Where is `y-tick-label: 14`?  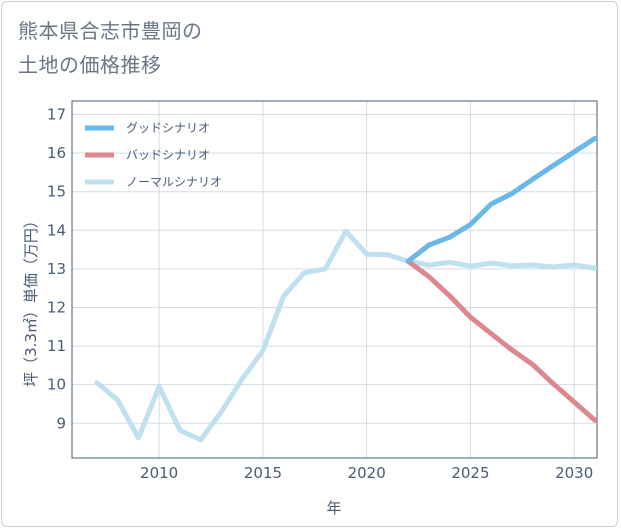
y-tick-label: 14 is located at coordinates (56, 230).